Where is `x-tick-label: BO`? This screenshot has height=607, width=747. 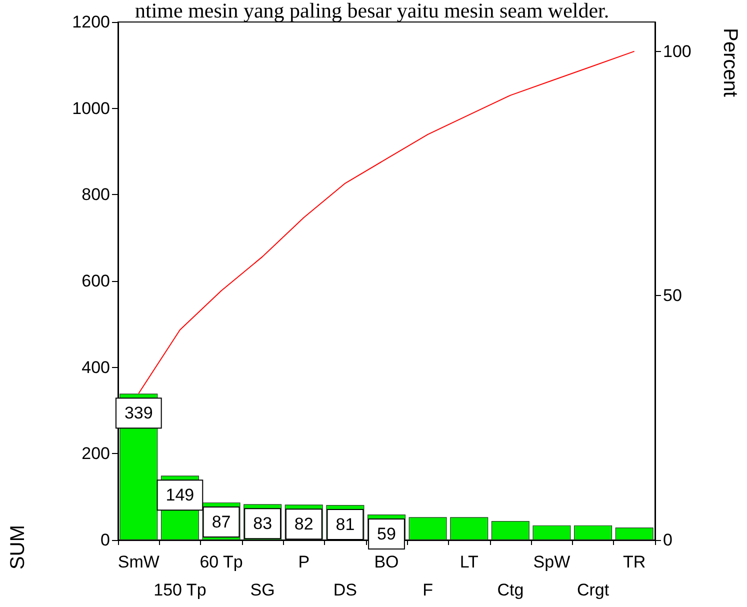
x-tick-label: BO is located at coordinates (386, 562).